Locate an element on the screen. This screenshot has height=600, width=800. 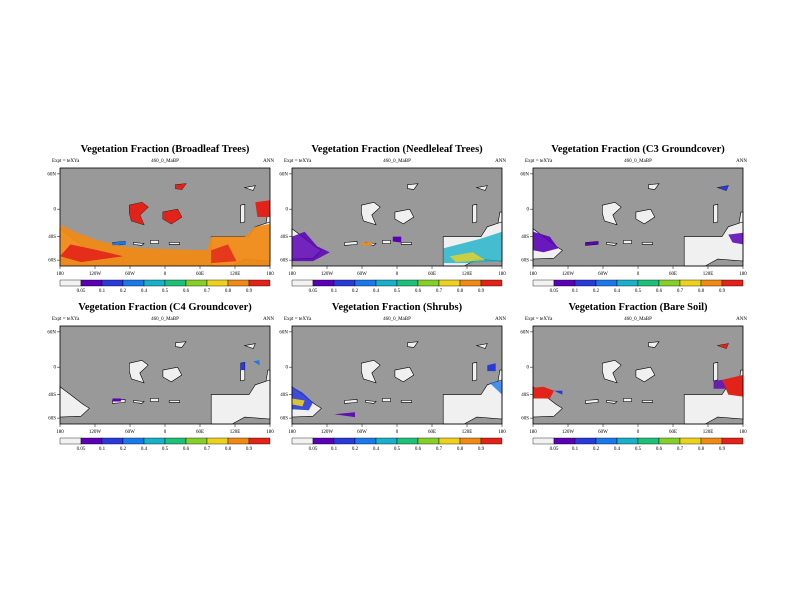
panel-title: Vegetation Fraction (C3 Groundcover) is located at coordinates (638, 149).